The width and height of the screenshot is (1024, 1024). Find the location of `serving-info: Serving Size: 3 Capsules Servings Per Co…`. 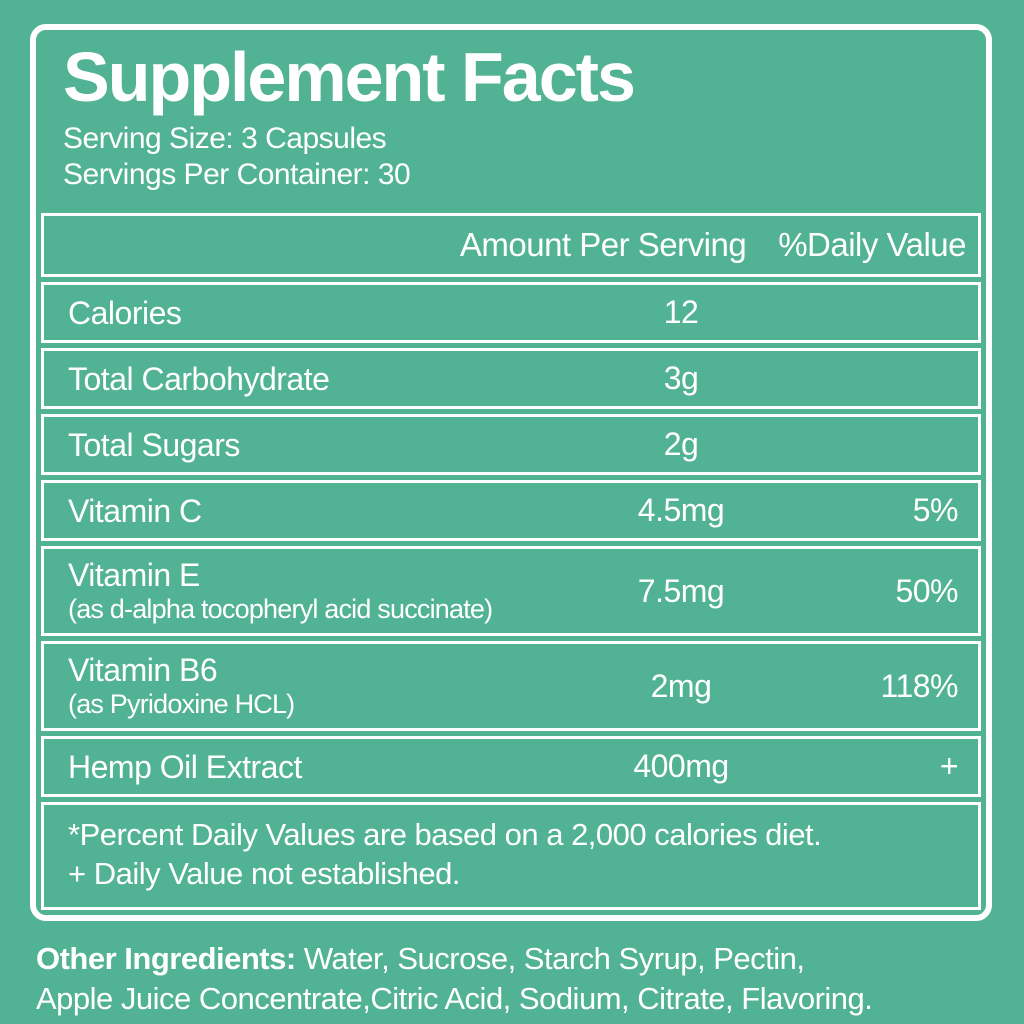

serving-info: Serving Size: 3 Capsules Servings Per Co… is located at coordinates (522, 157).